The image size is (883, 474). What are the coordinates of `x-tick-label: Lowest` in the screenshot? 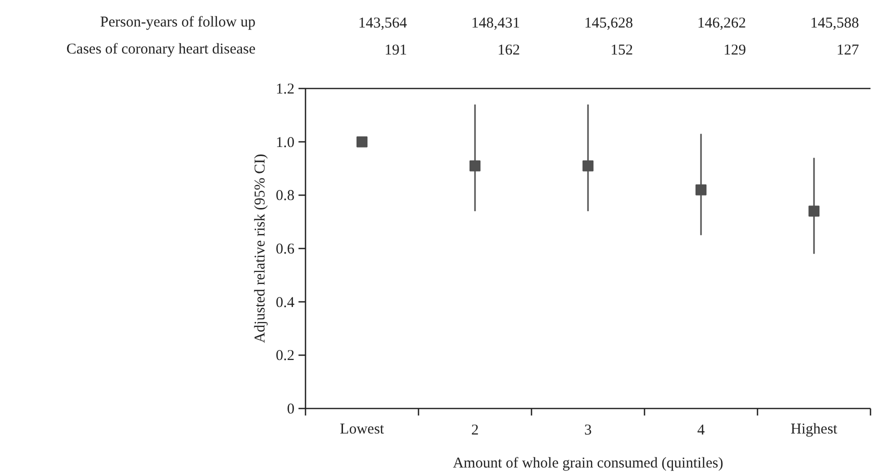 It's located at (362, 430).